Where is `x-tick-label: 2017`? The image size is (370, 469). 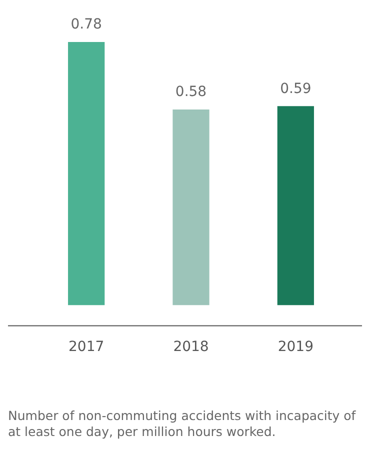
x-tick-label: 2017 is located at coordinates (86, 347).